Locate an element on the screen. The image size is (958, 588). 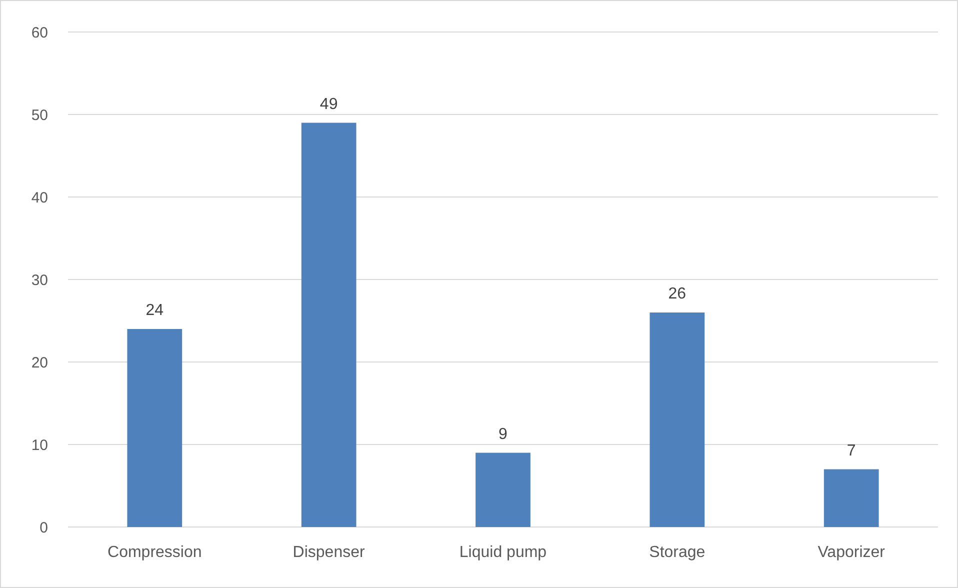
data-label: 26 is located at coordinates (677, 294).